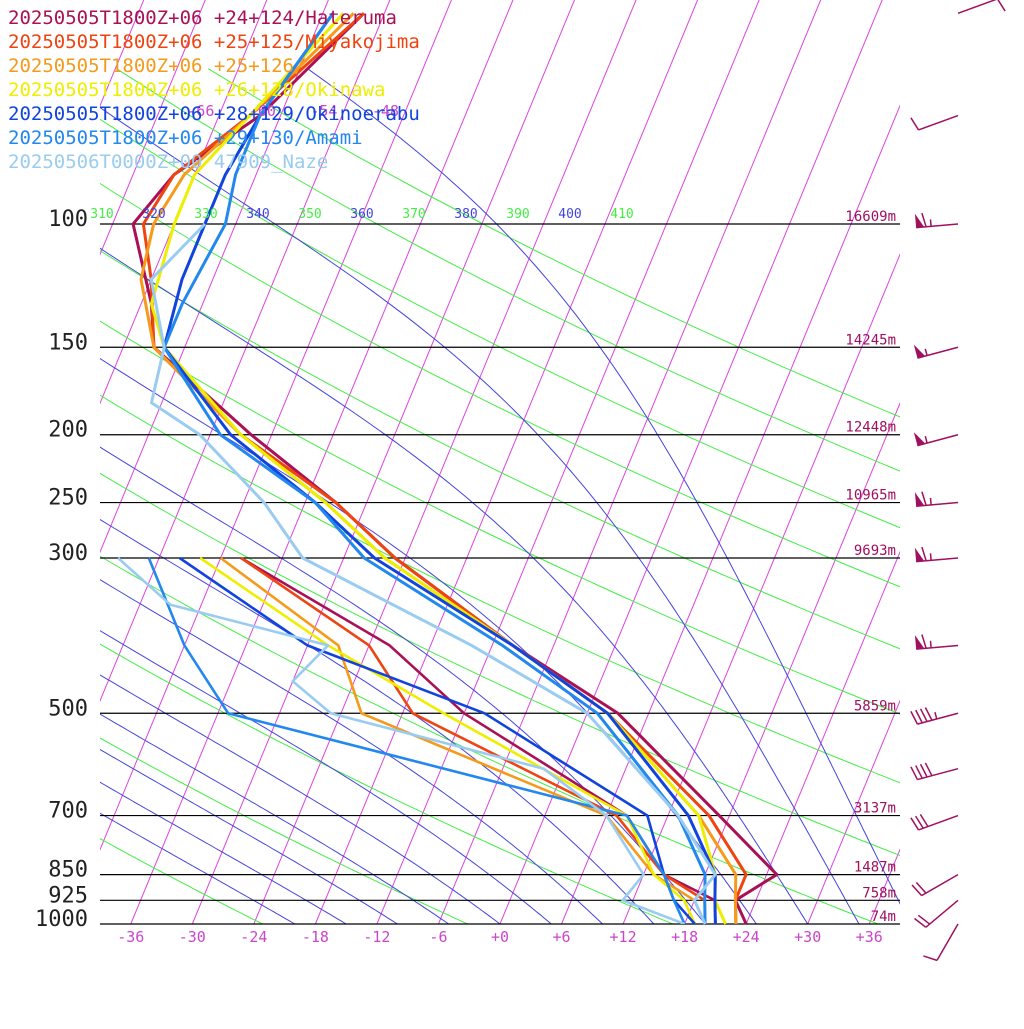  Describe the element at coordinates (623, 937) in the screenshot. I see `temperature-tick-label: +12` at that location.